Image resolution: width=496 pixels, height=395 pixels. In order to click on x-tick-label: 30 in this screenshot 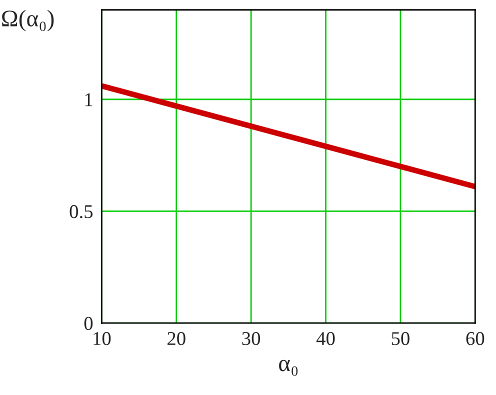, I will do `click(251, 339)`.